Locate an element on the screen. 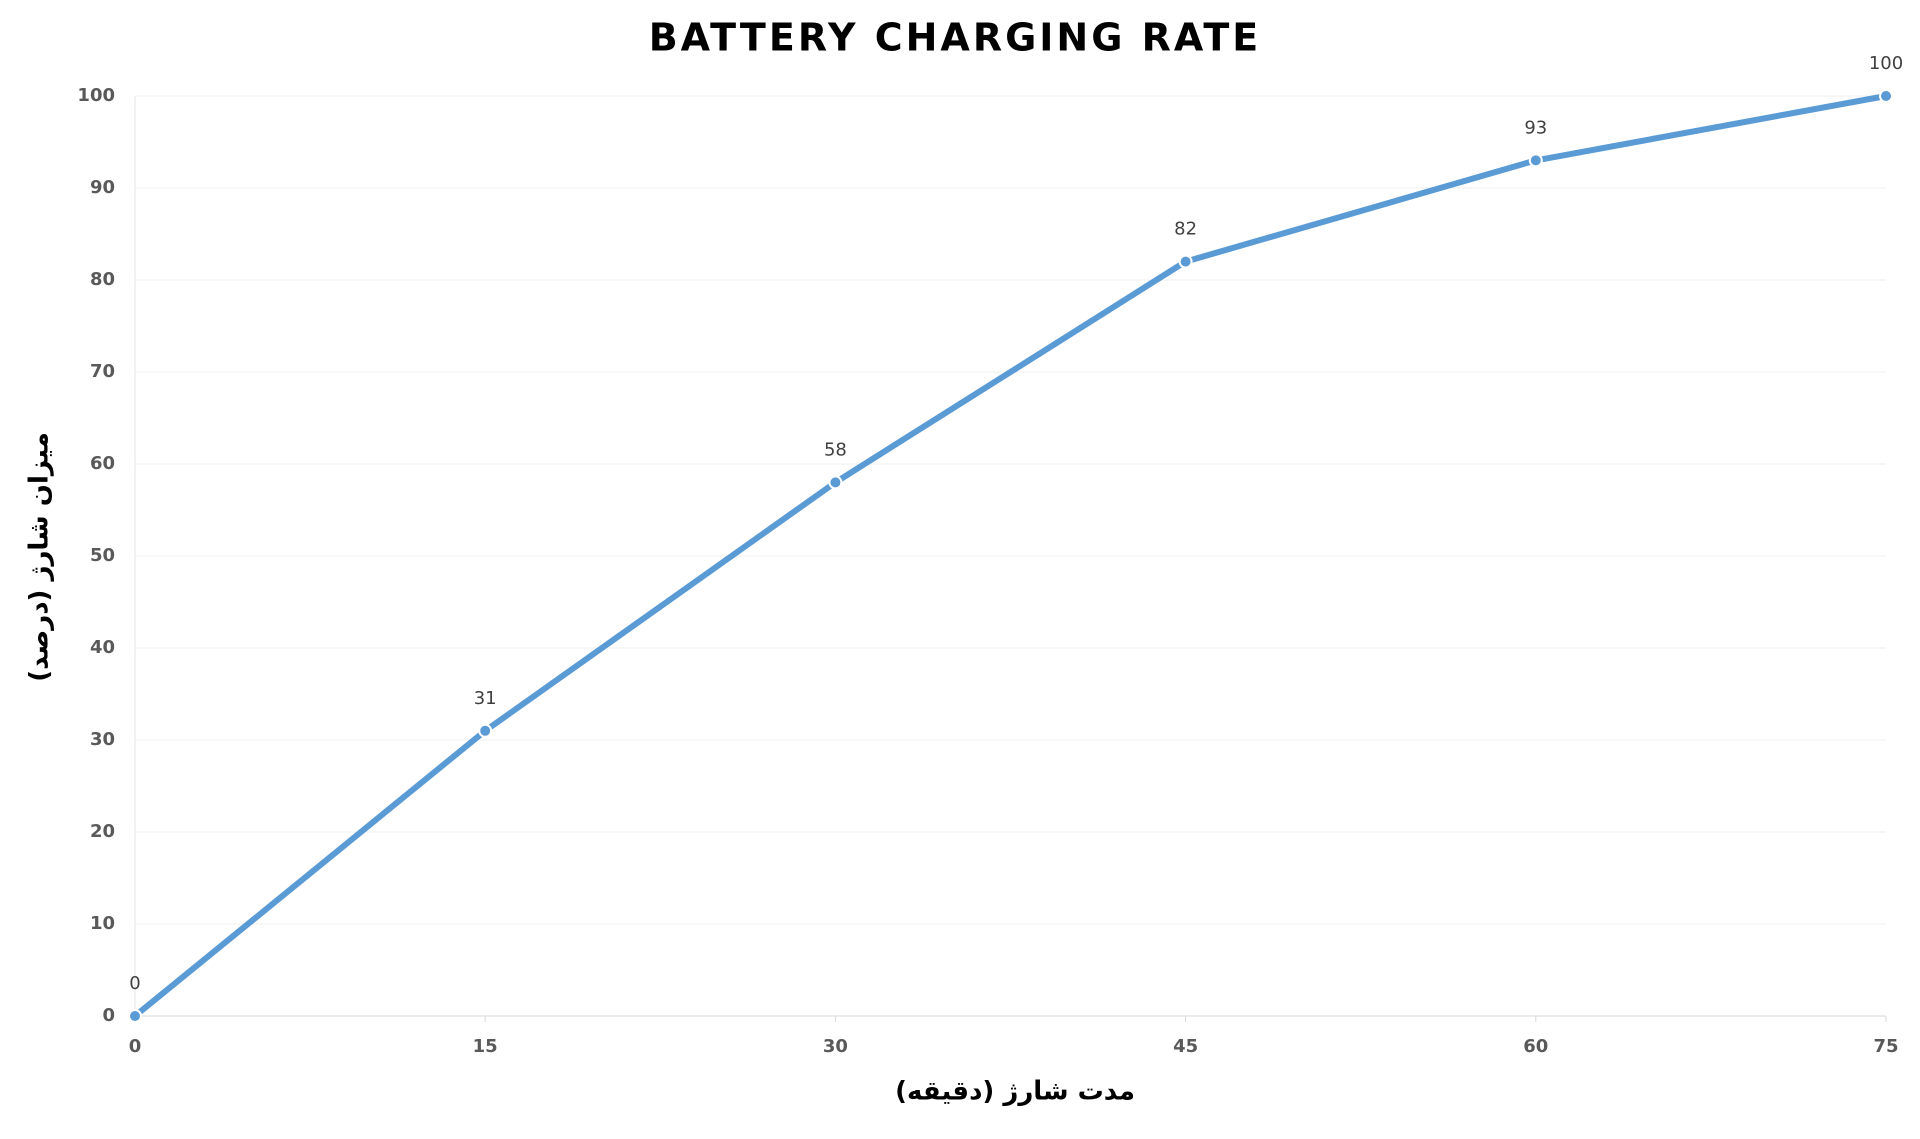 Image resolution: width=1920 pixels, height=1139 pixels. y-tick-label: 10 is located at coordinates (102, 923).